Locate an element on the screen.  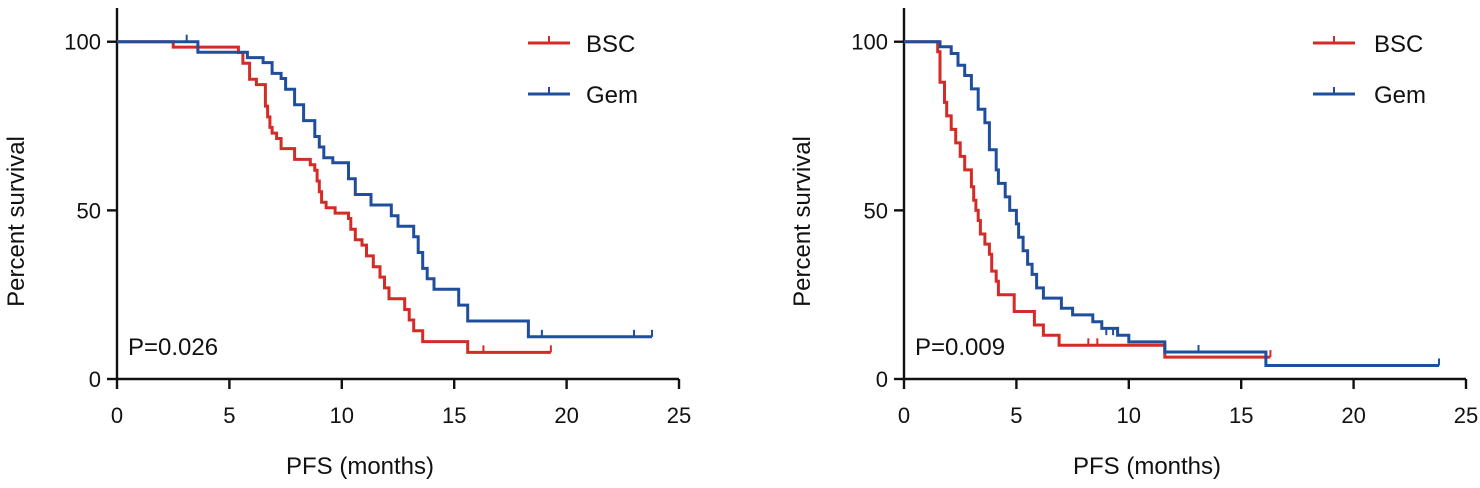
p-value-label: P=0.009 is located at coordinates (960, 347).